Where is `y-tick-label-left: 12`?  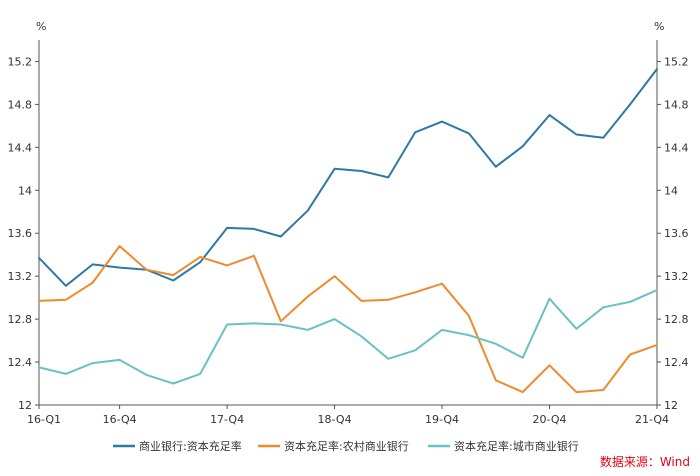 y-tick-label-left: 12 is located at coordinates (25, 405).